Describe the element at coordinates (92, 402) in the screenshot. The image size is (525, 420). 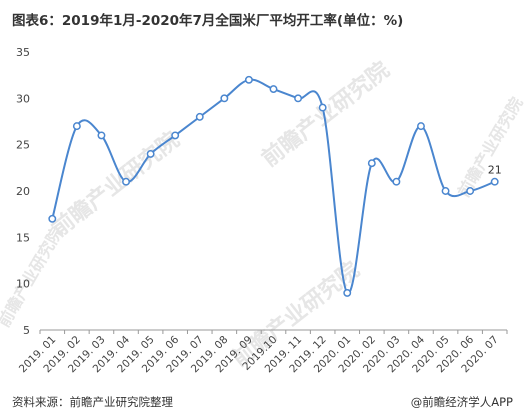
I see `source-note: 资料来源：前瞻产业研究院整理` at that location.